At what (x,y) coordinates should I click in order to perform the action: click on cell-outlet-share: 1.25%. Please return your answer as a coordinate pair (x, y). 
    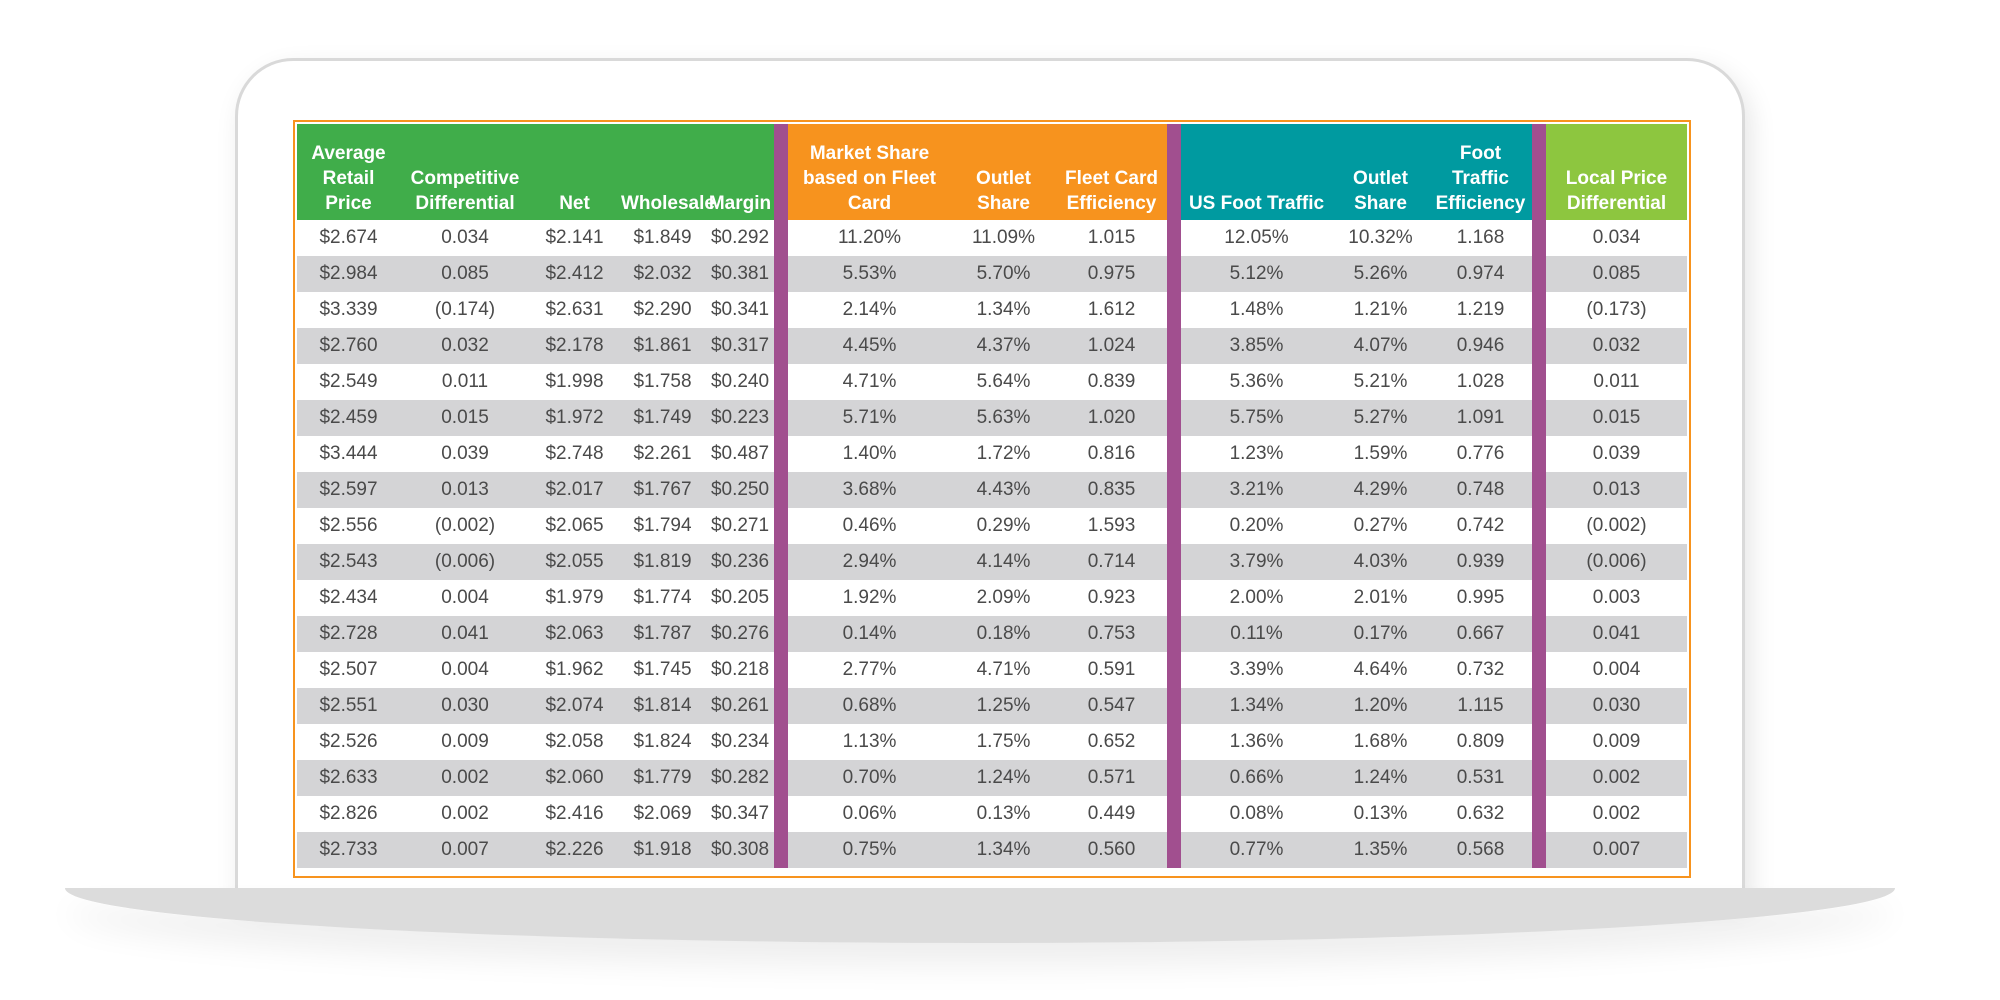
    Looking at the image, I should click on (1003, 706).